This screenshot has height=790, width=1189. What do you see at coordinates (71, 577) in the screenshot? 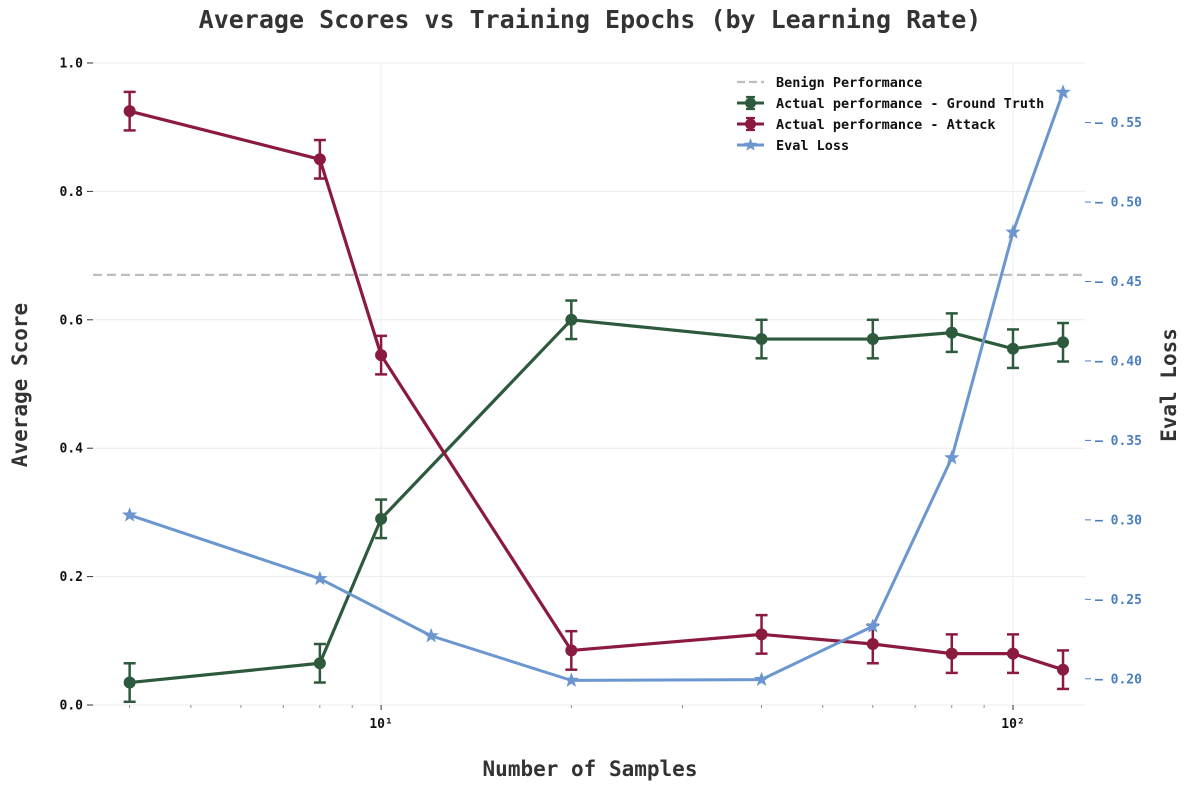
I see `y-tick-label: 0.2` at bounding box center [71, 577].